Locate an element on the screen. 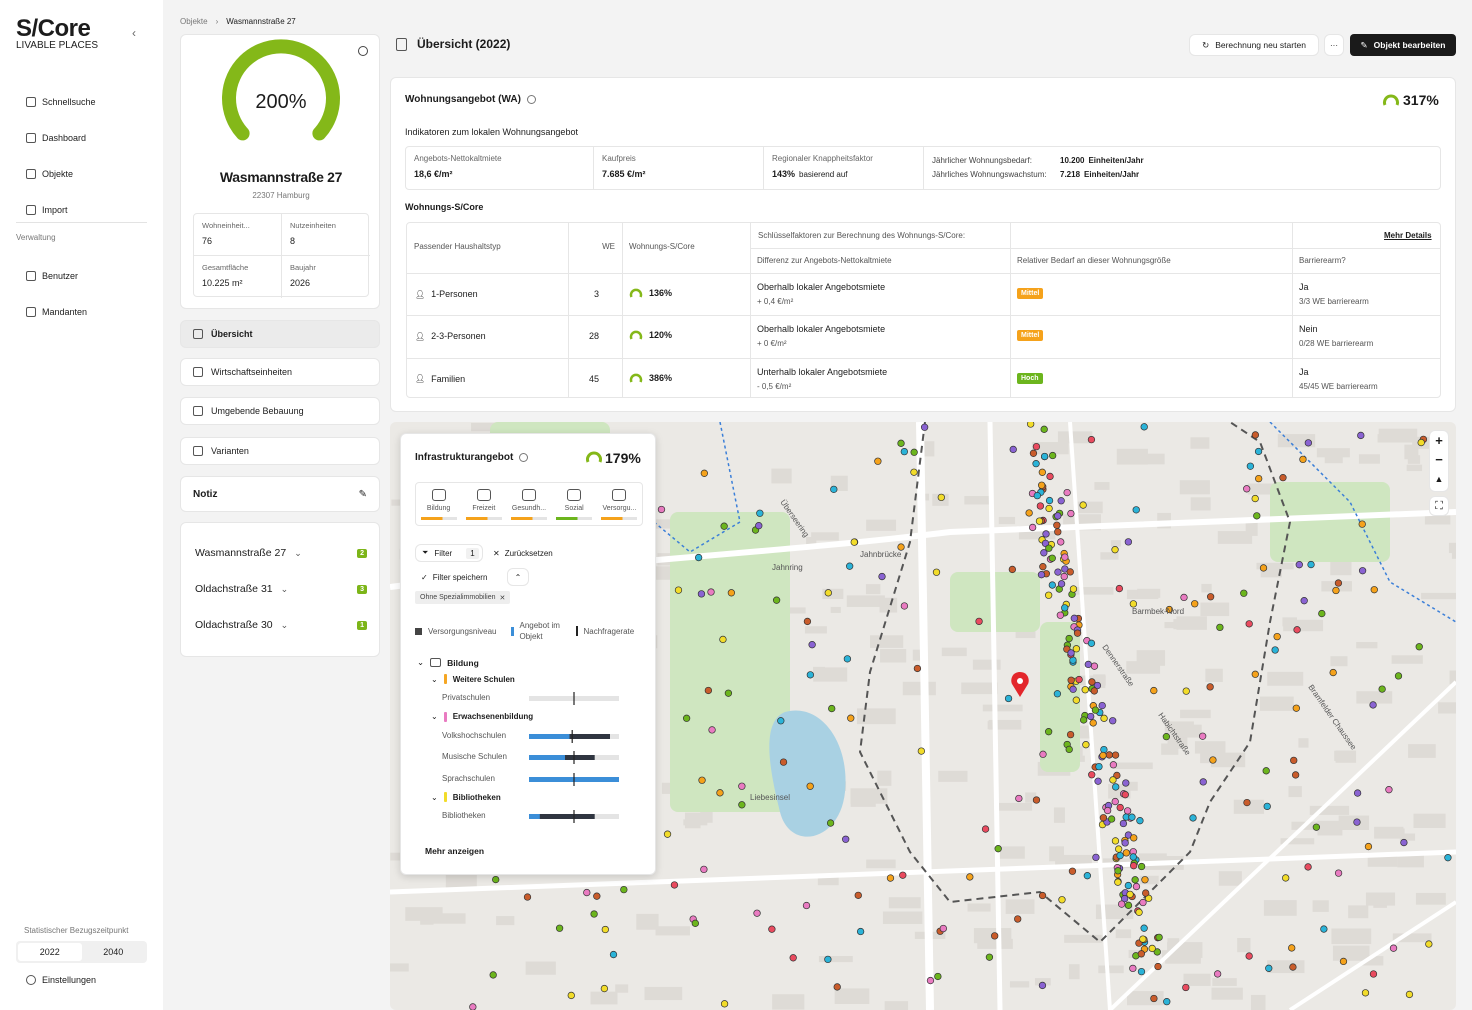 Image resolution: width=1472 pixels, height=1010 pixels. edit-button: ✎Objekt bearbeiten is located at coordinates (1403, 45).